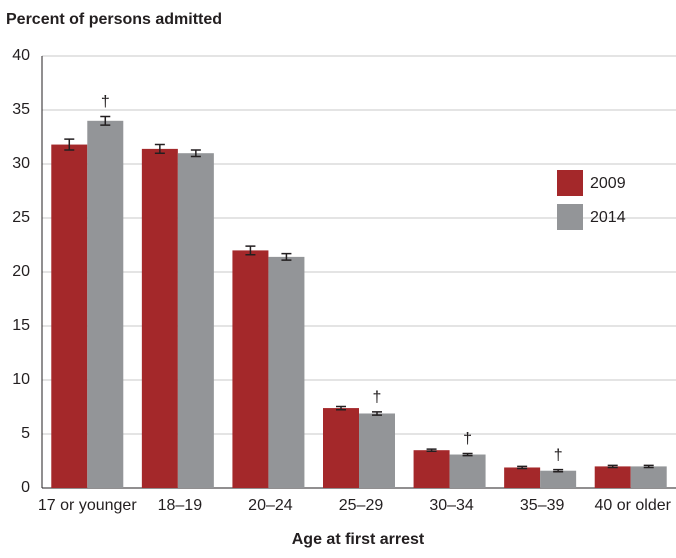  Describe the element at coordinates (21, 271) in the screenshot. I see `y-tick-label: 20` at that location.